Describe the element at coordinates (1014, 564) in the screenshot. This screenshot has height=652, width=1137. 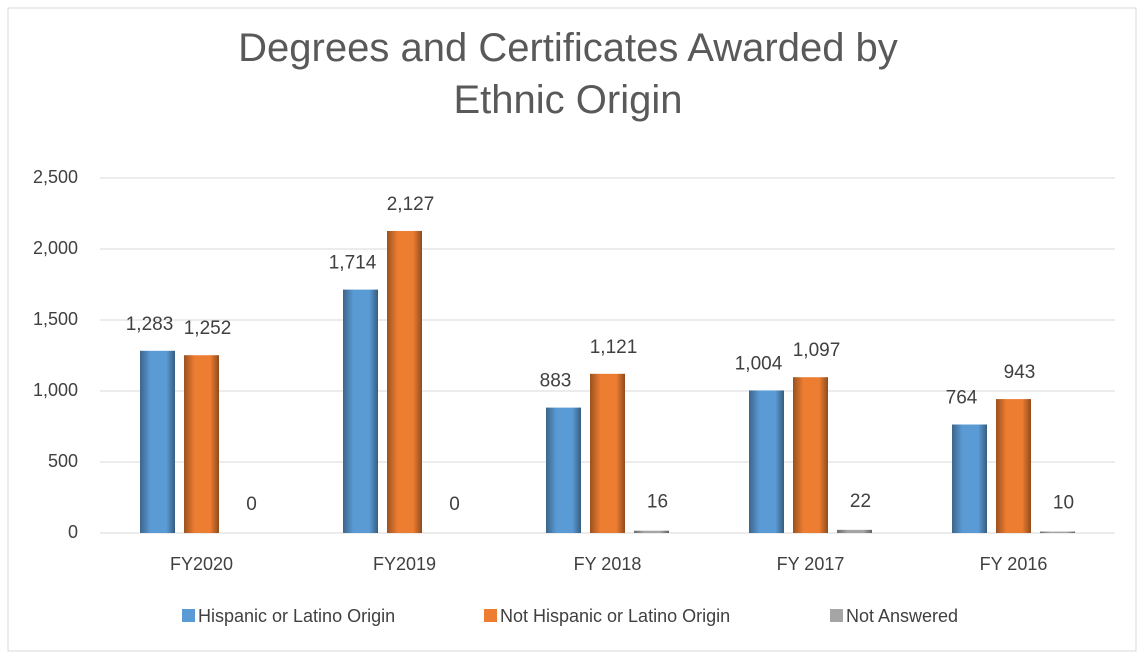
I see `x-tick-label: FY 2016` at that location.